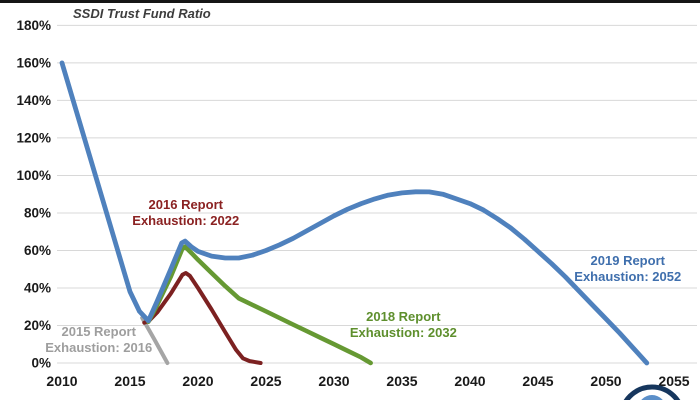 Image resolution: width=700 pixels, height=400 pixels. I want to click on chart-title: SSDI Trust Fund Ratio, so click(142, 13).